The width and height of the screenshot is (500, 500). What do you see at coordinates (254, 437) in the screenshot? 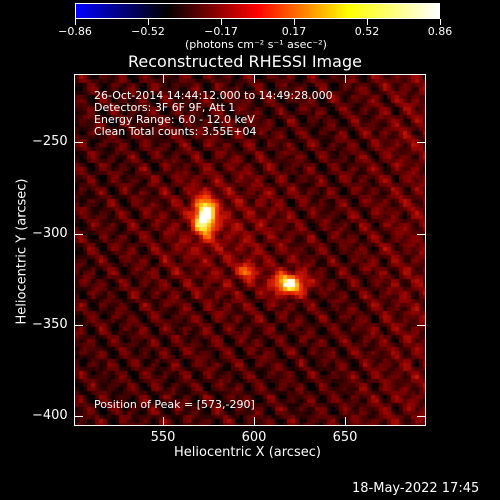
I see `x-tick-label: 600` at bounding box center [254, 437].